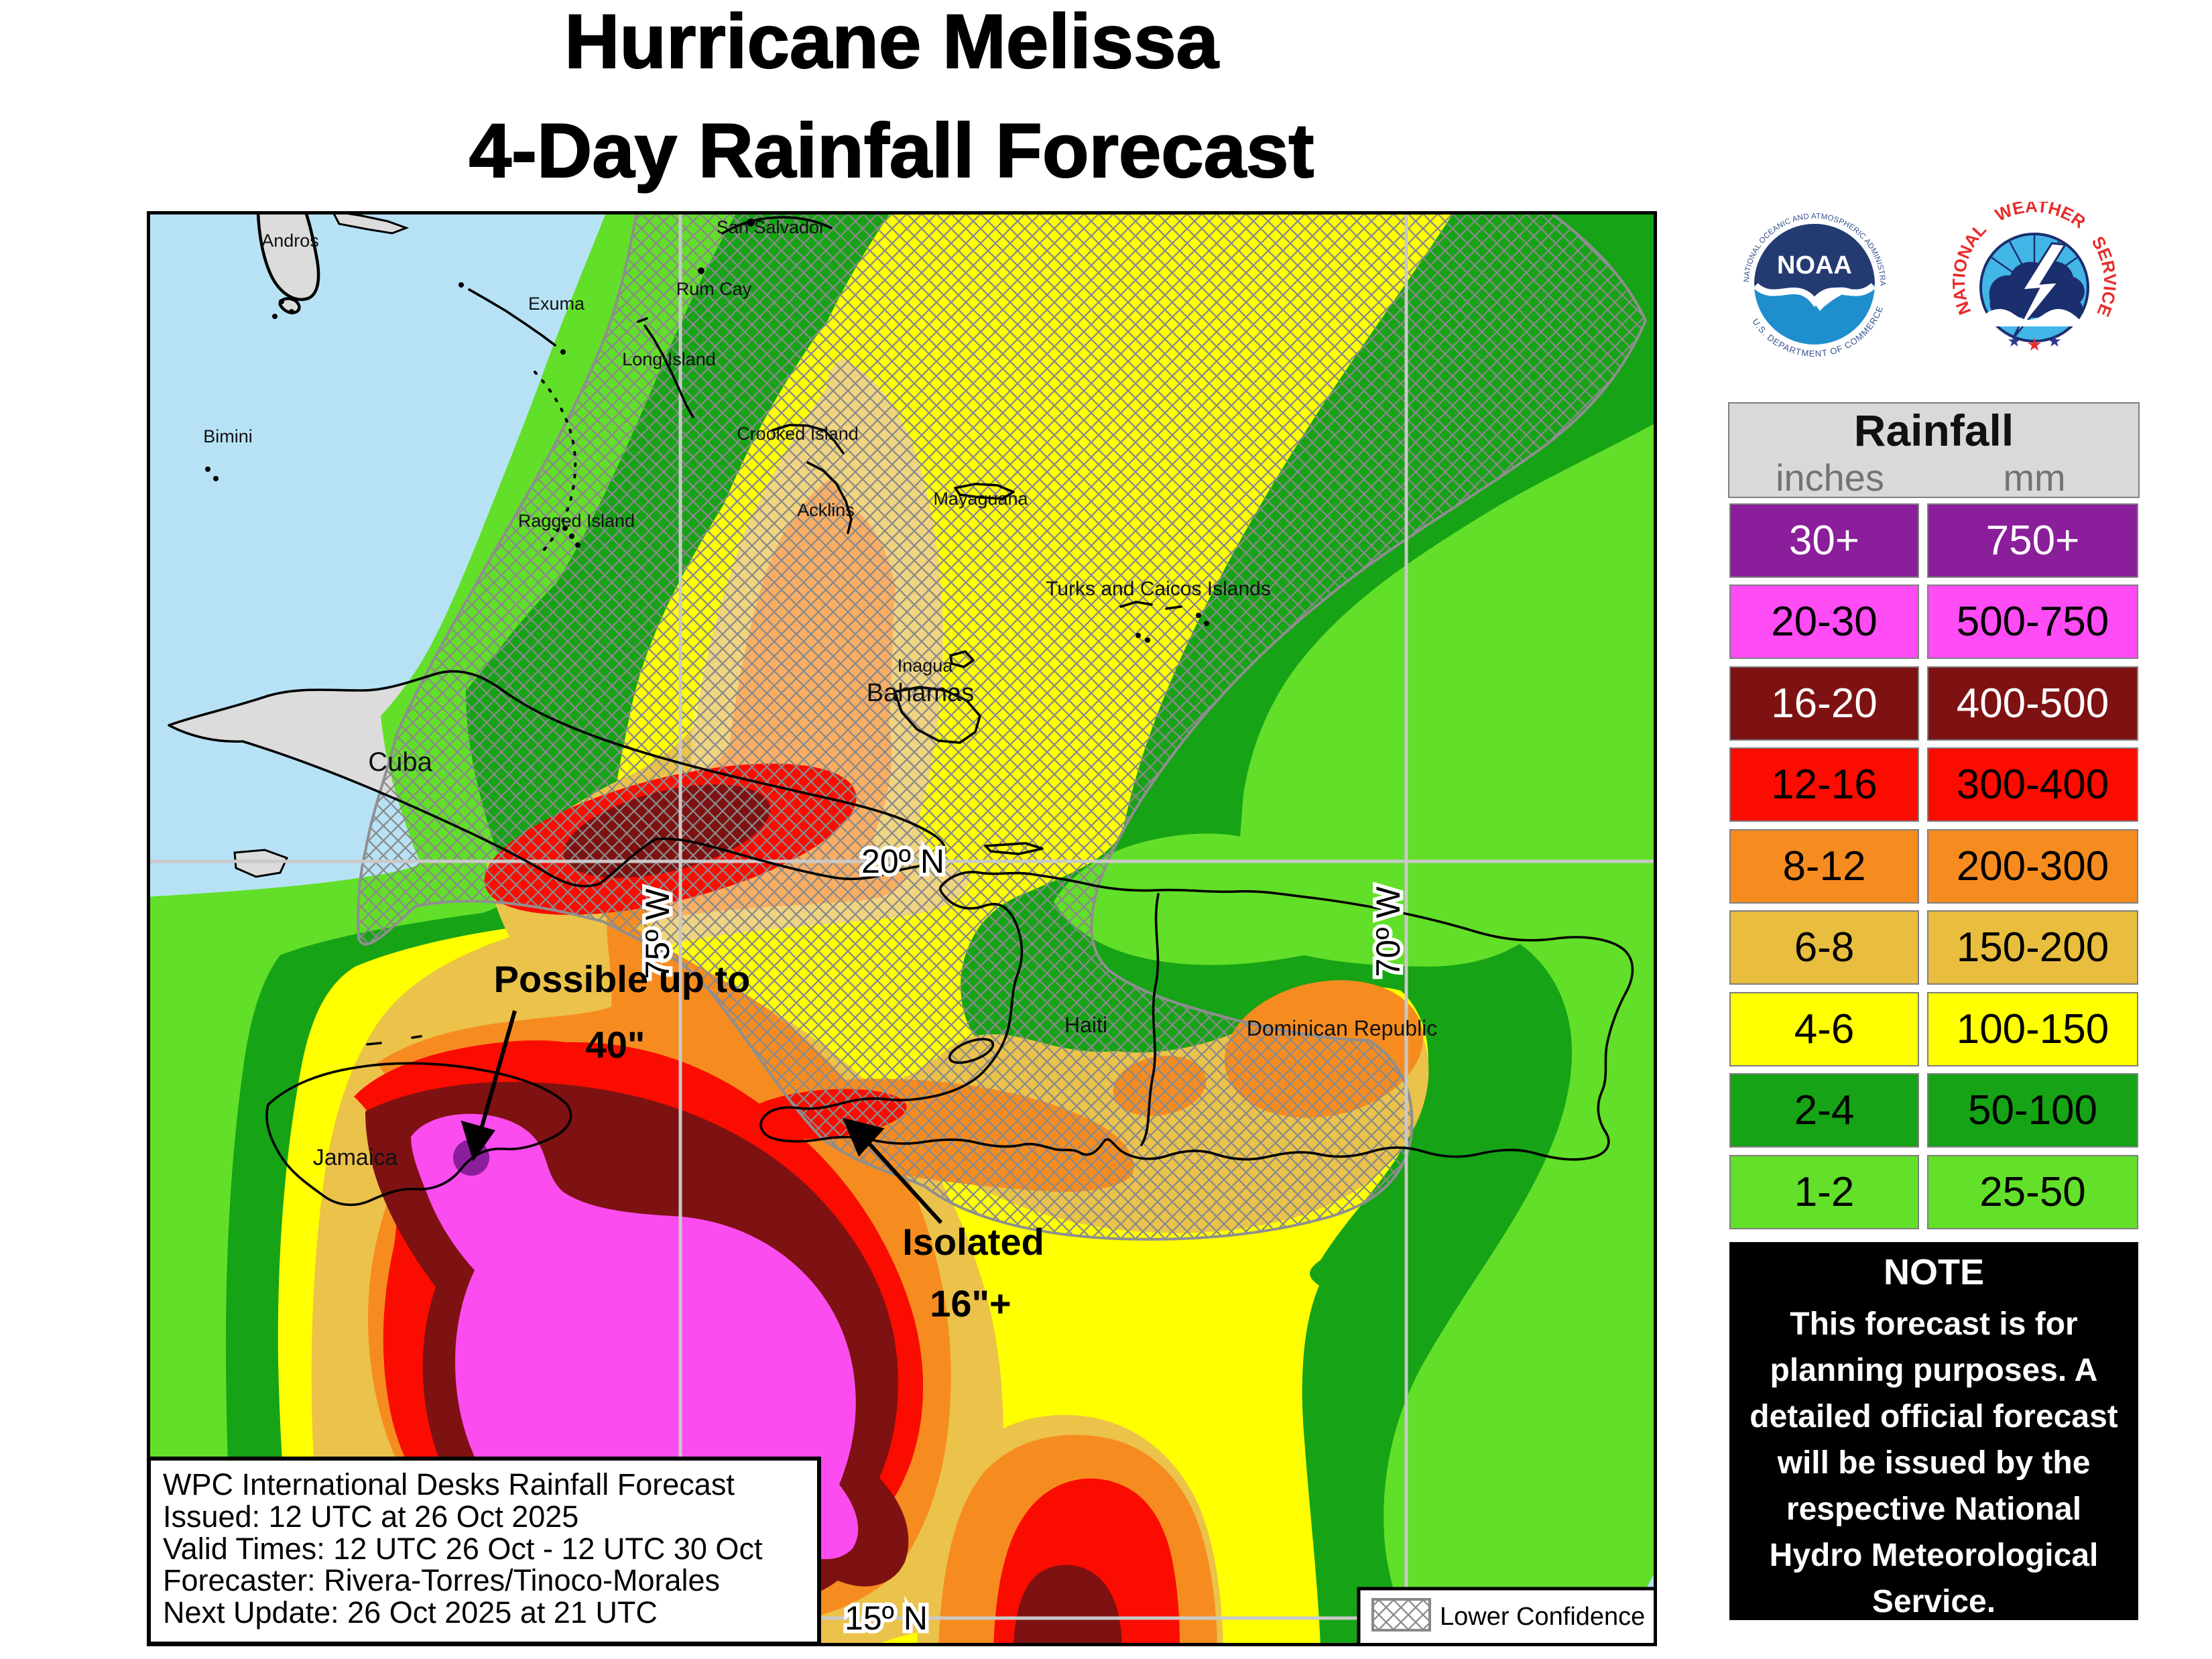  I want to click on svg-text: Lower Confidence, so click(1542, 1617).